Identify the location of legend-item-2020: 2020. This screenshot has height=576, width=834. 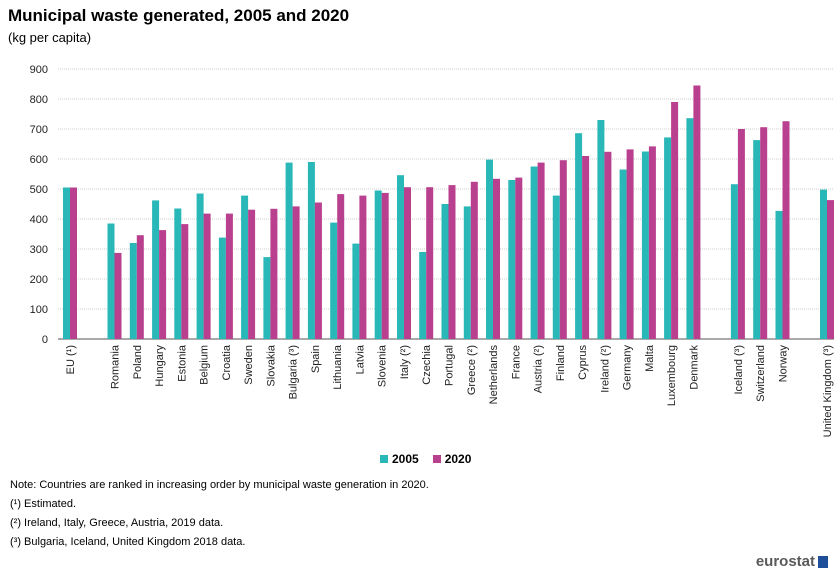
(452, 459).